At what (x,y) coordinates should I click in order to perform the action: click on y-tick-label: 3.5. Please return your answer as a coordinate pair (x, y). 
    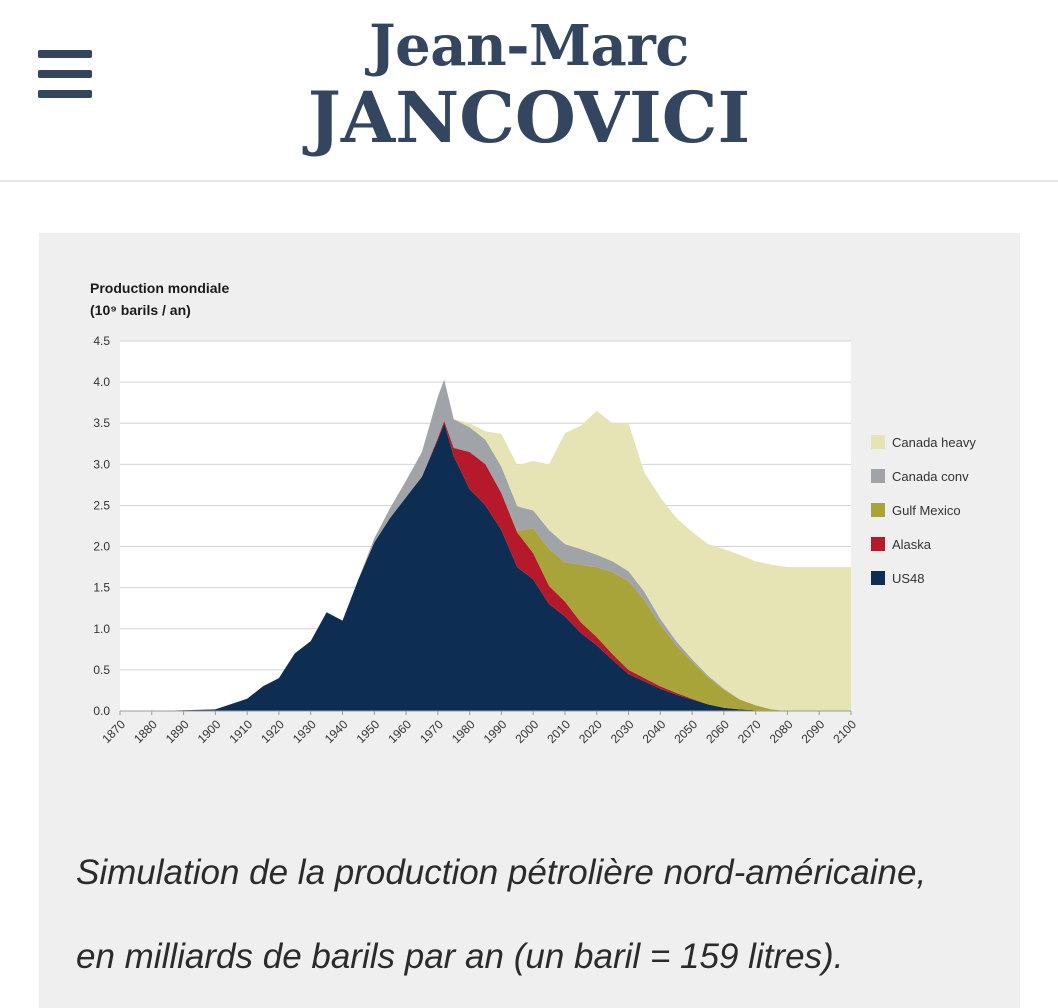
    Looking at the image, I should click on (101, 423).